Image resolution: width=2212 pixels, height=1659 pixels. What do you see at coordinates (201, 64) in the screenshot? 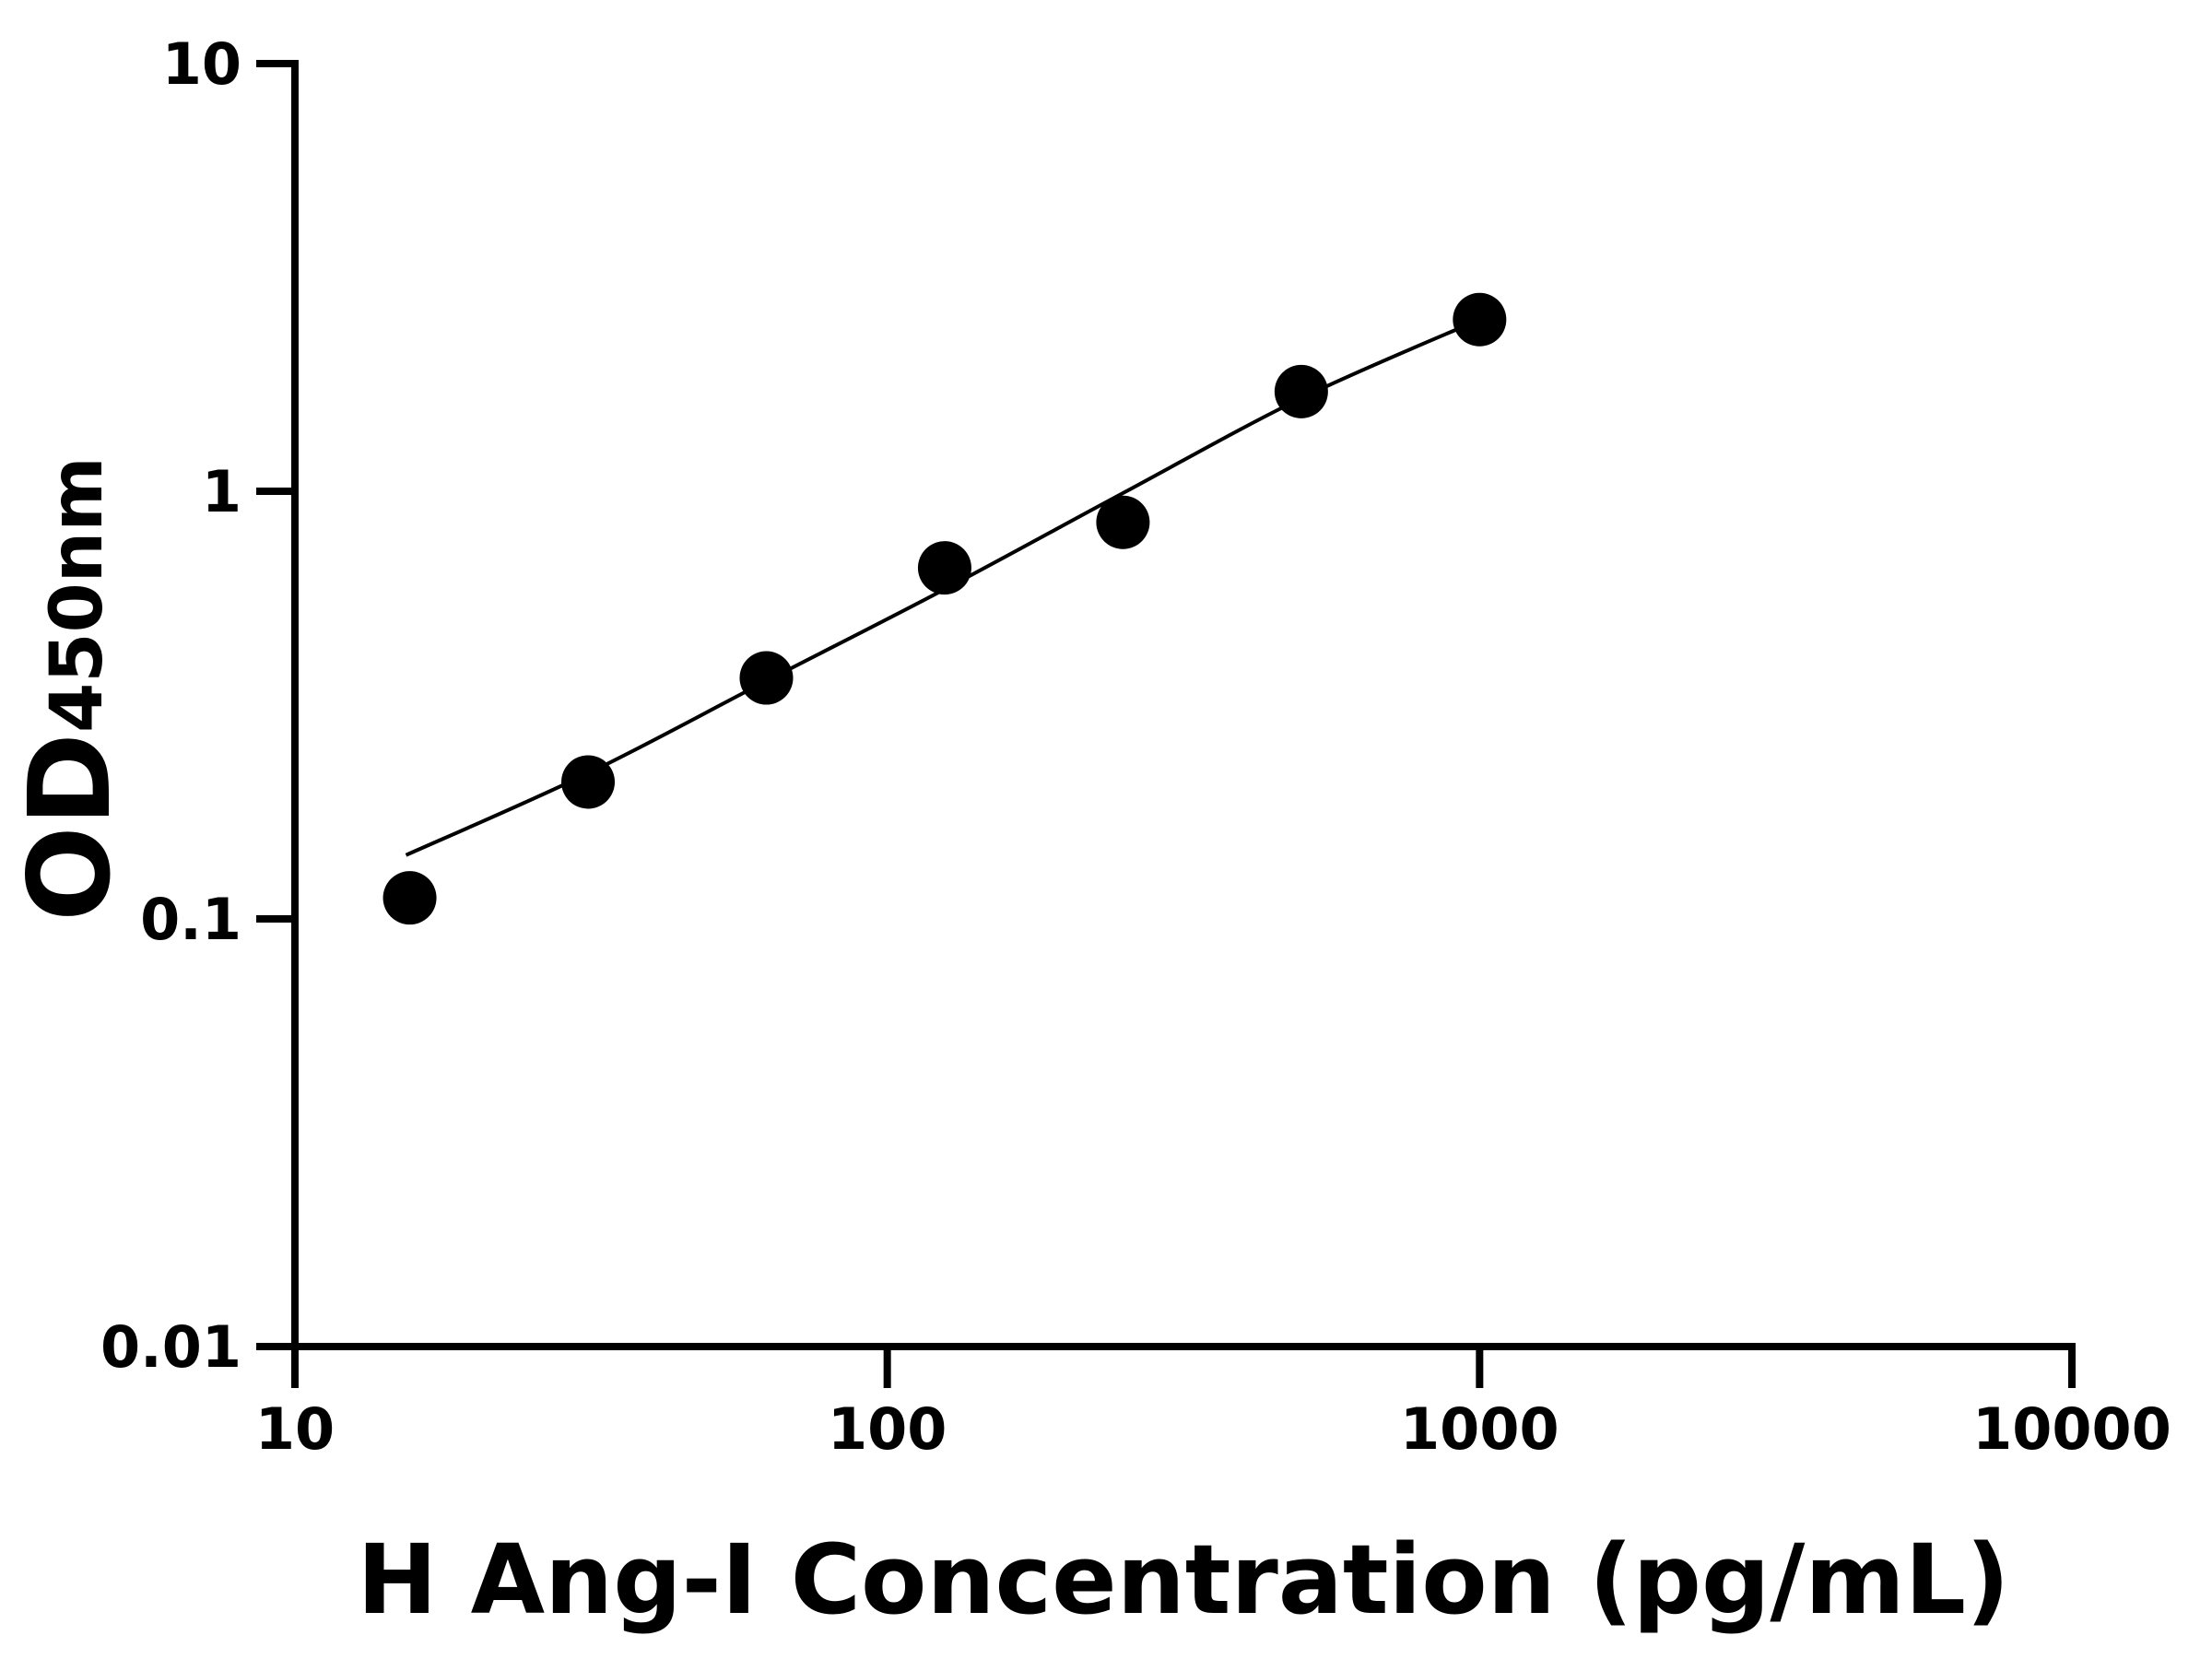
I see `y-tick-label: 10` at bounding box center [201, 64].